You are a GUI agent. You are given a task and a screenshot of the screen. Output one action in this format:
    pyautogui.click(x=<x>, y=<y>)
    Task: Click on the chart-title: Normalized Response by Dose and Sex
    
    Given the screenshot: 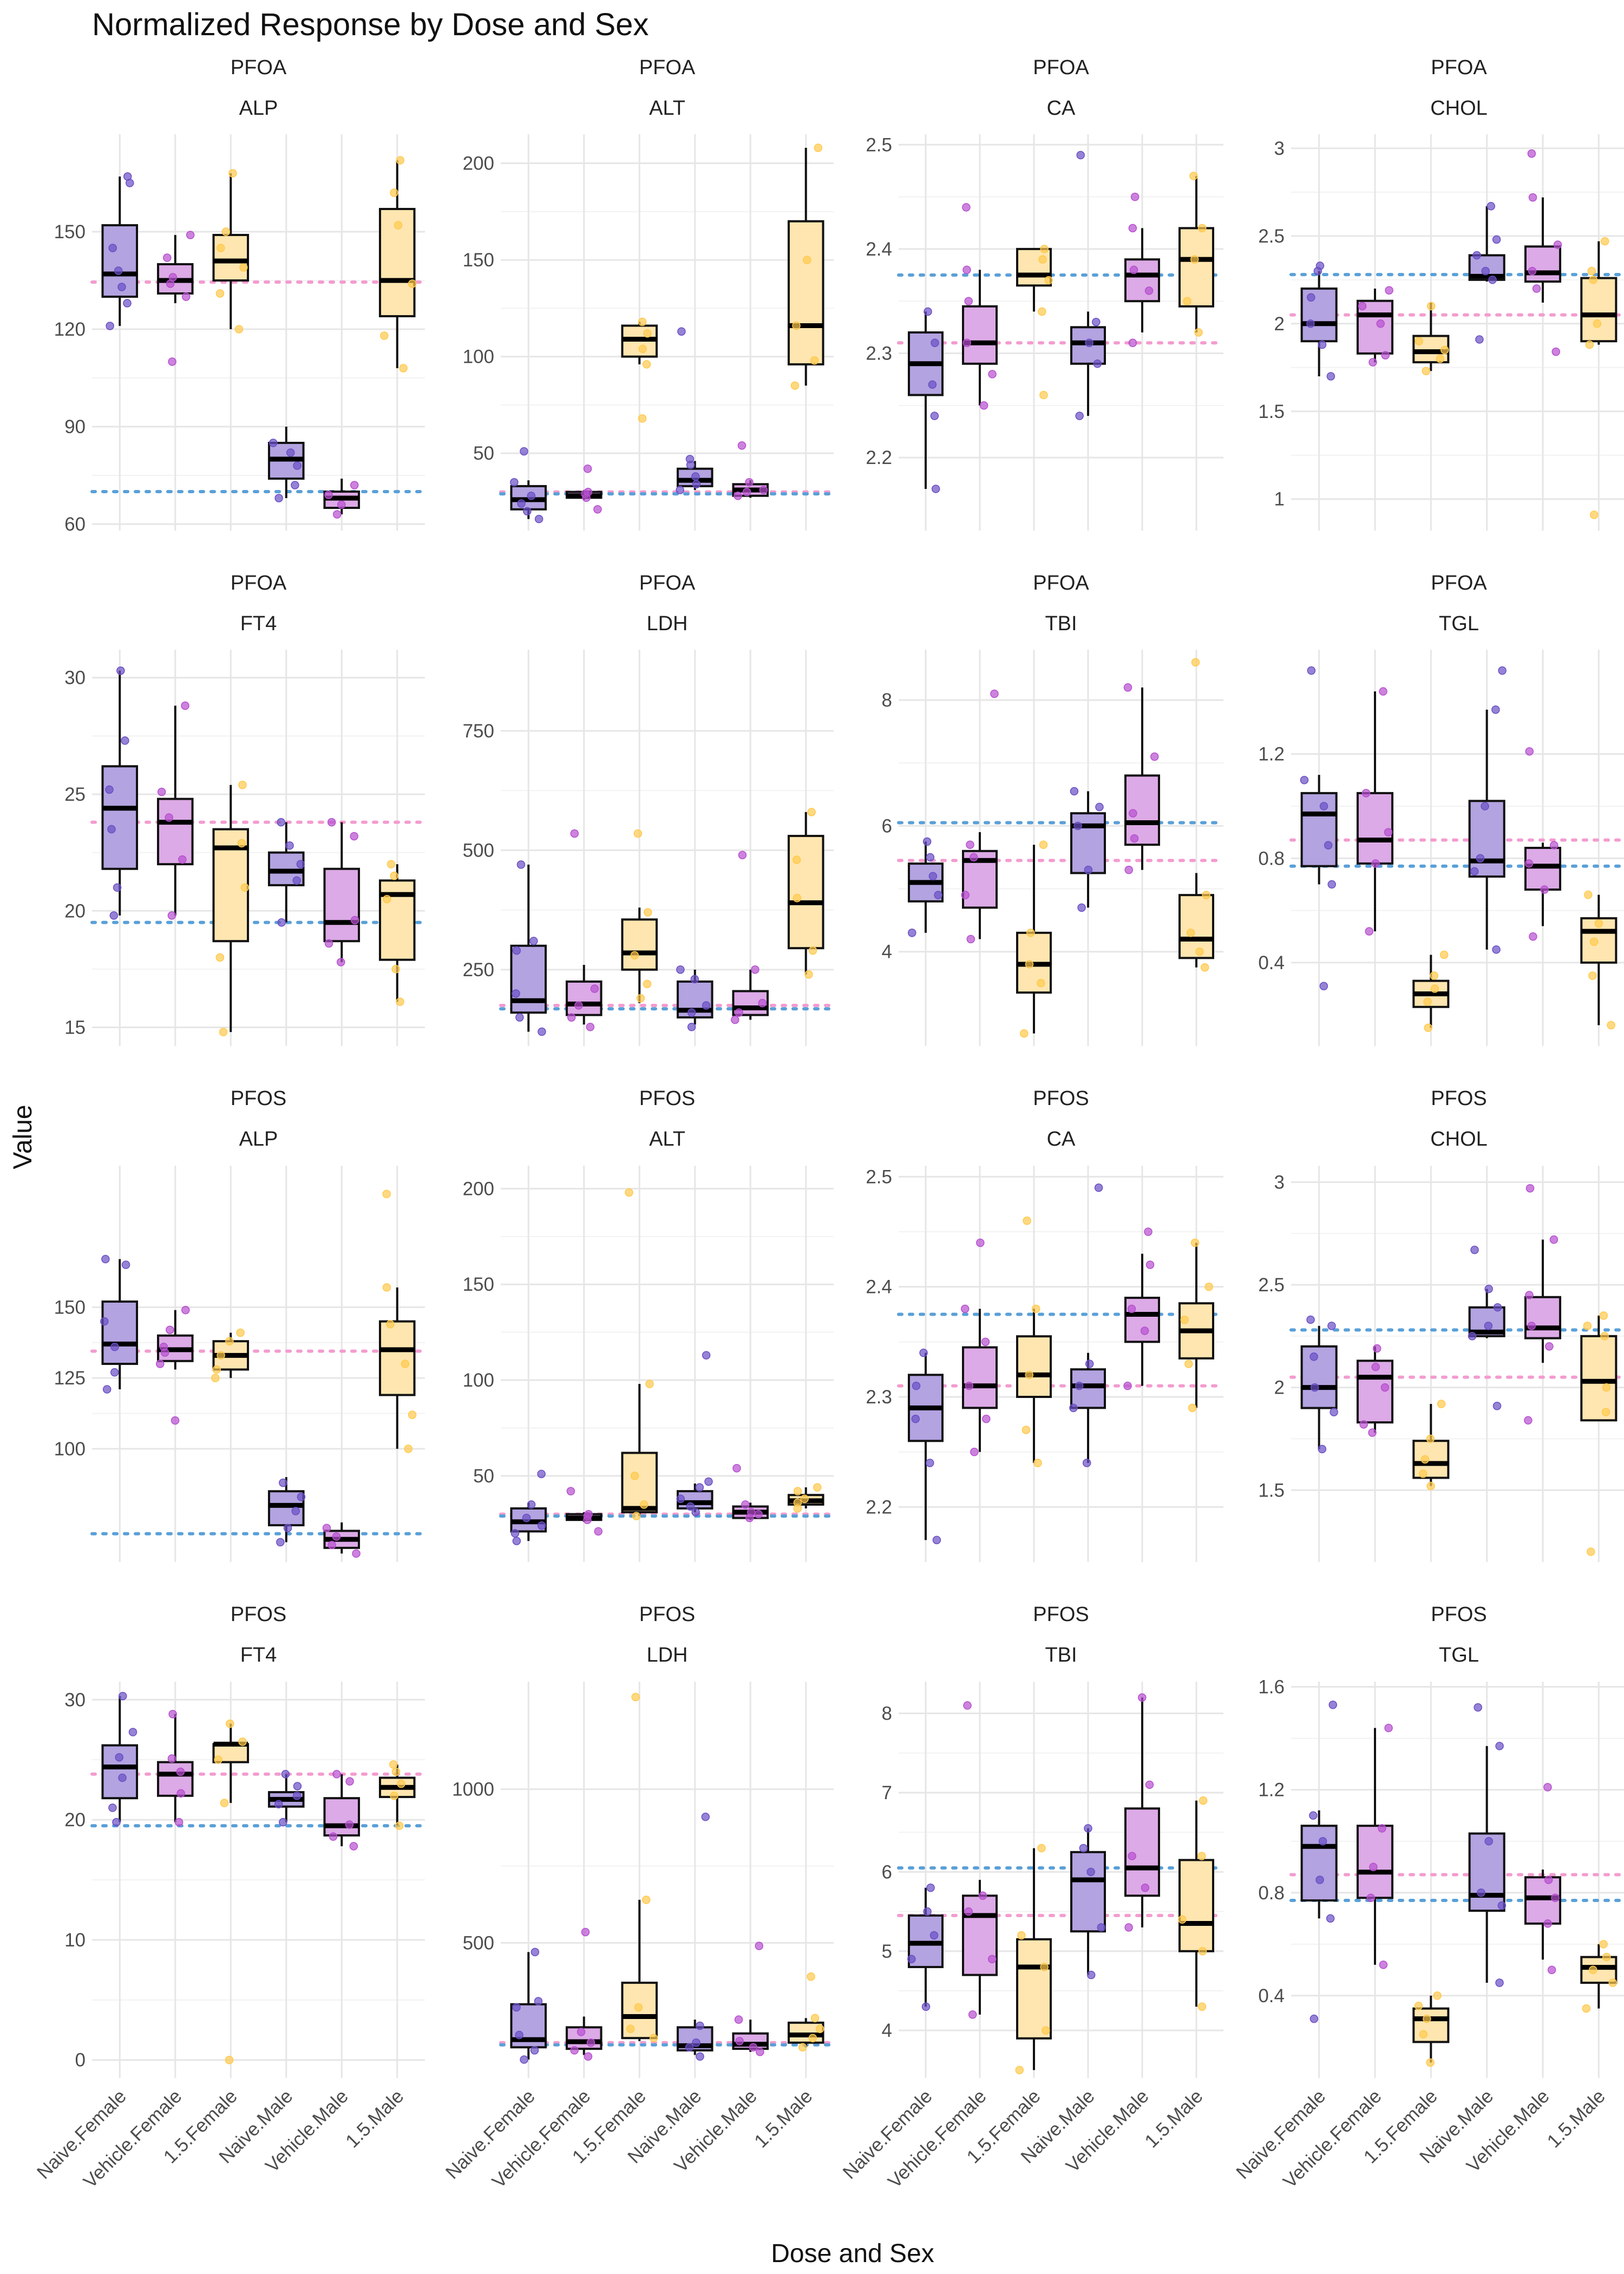 What is the action you would take?
    pyautogui.click(x=370, y=25)
    